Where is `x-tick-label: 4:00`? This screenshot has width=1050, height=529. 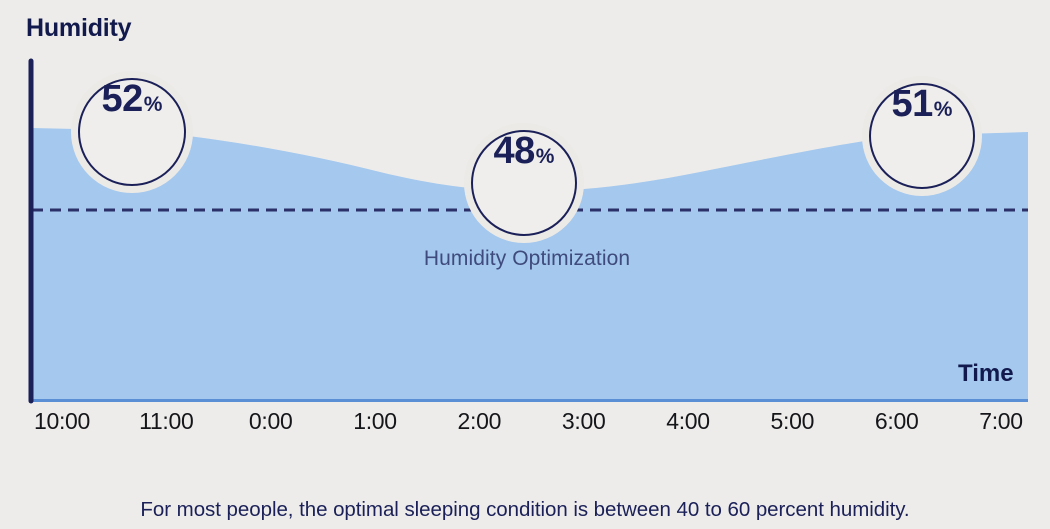 x-tick-label: 4:00 is located at coordinates (688, 421).